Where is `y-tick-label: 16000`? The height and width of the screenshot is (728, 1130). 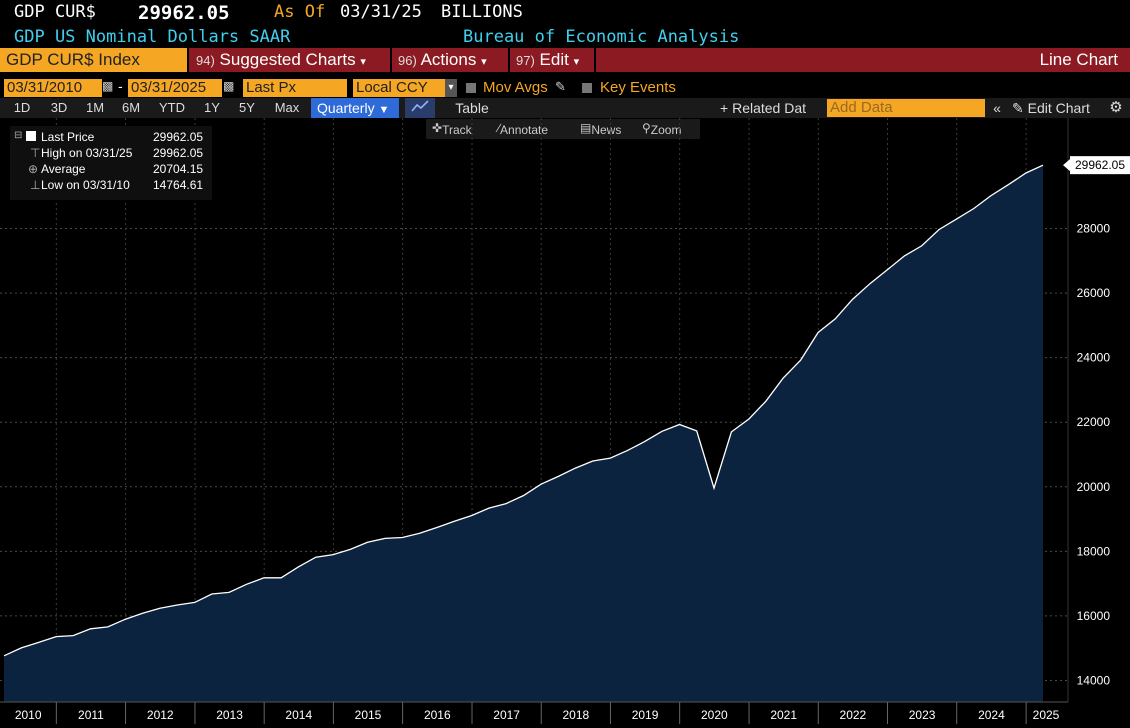 y-tick-label: 16000 is located at coordinates (1094, 616).